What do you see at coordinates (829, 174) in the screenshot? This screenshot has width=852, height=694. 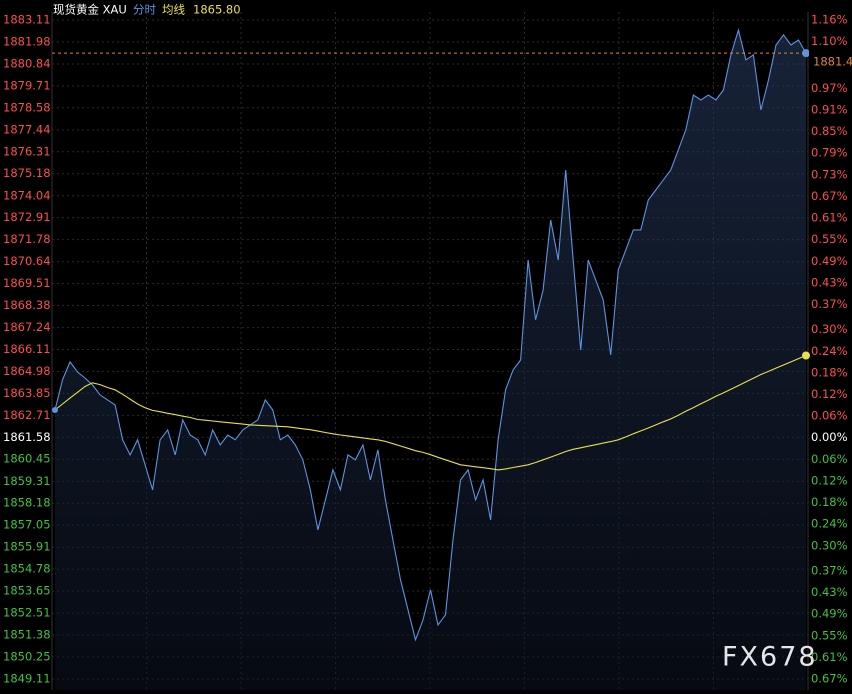 I see `y2-tick-label: 0.73%` at bounding box center [829, 174].